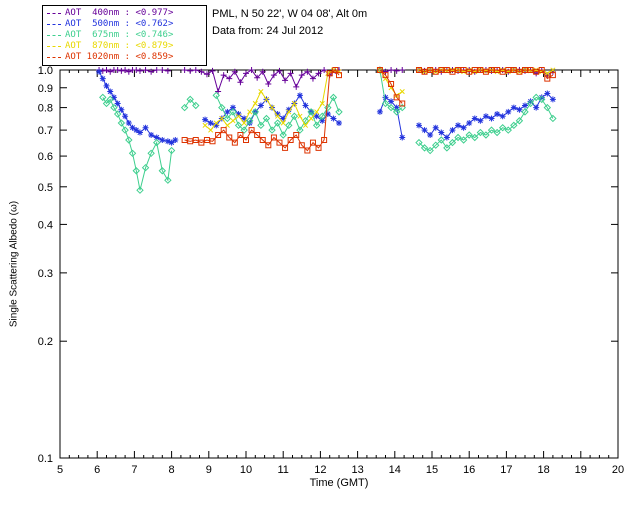 The image size is (640, 512). Describe the element at coordinates (134, 470) in the screenshot. I see `svg-text: 7` at that location.